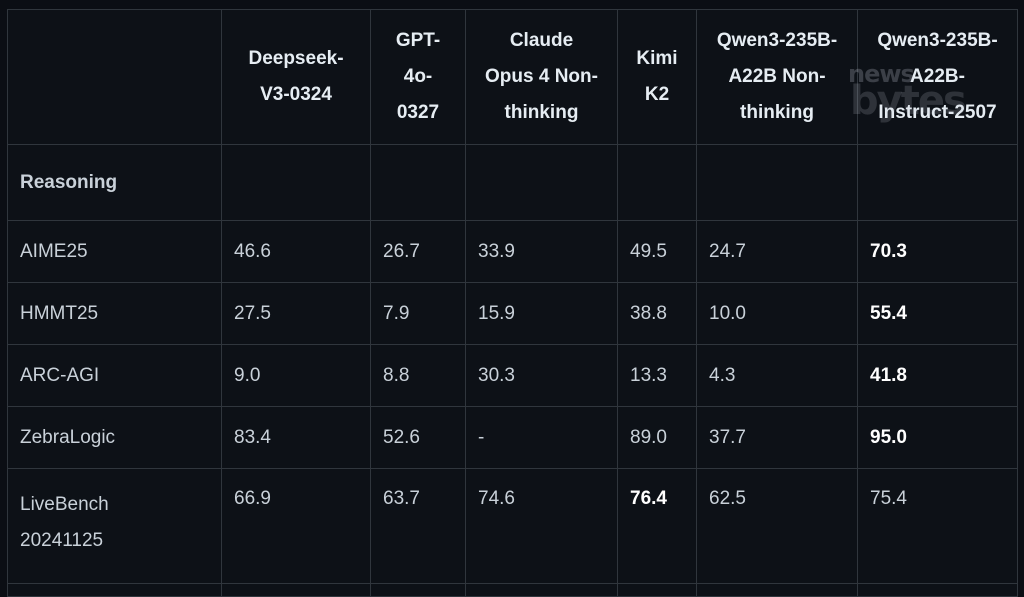 This screenshot has width=1024, height=597. I want to click on column-header: Qwen3-235B- A22B- Instruct-2507, so click(937, 77).